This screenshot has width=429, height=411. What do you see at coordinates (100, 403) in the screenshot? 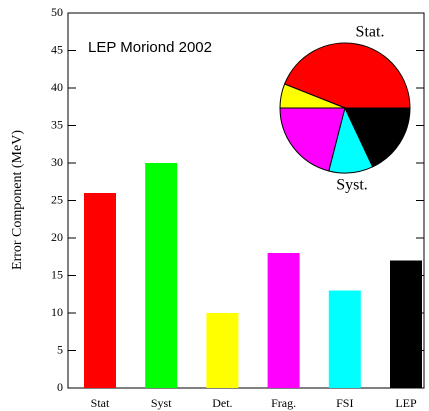
I see `x-tick-label: Stat` at bounding box center [100, 403].